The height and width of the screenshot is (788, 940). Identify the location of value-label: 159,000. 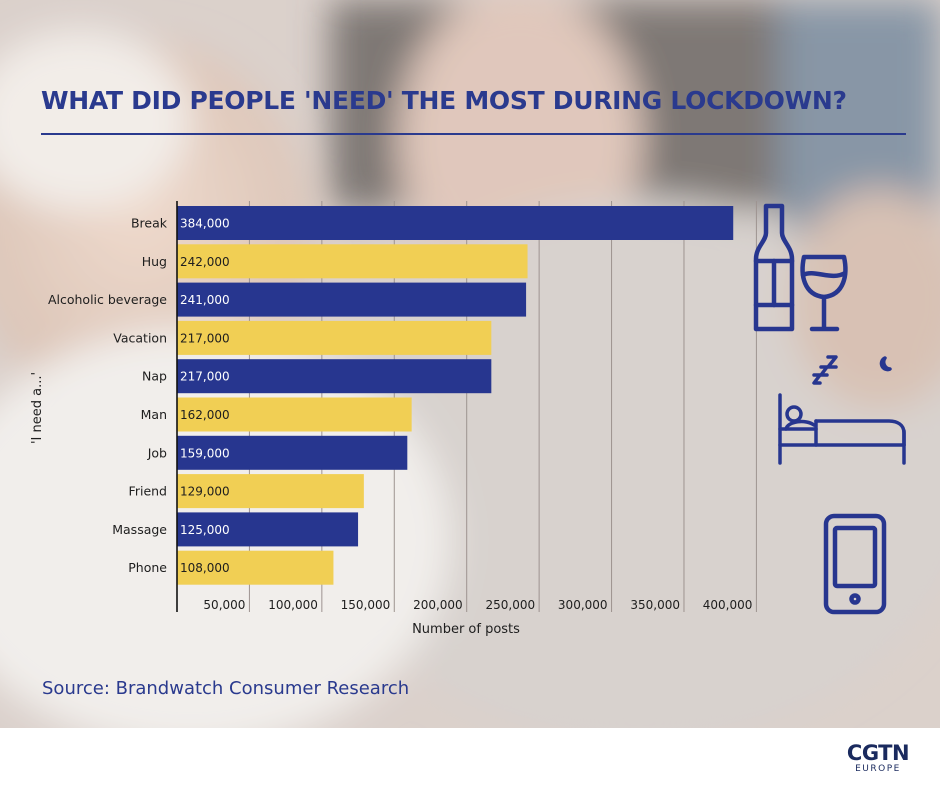
(205, 453).